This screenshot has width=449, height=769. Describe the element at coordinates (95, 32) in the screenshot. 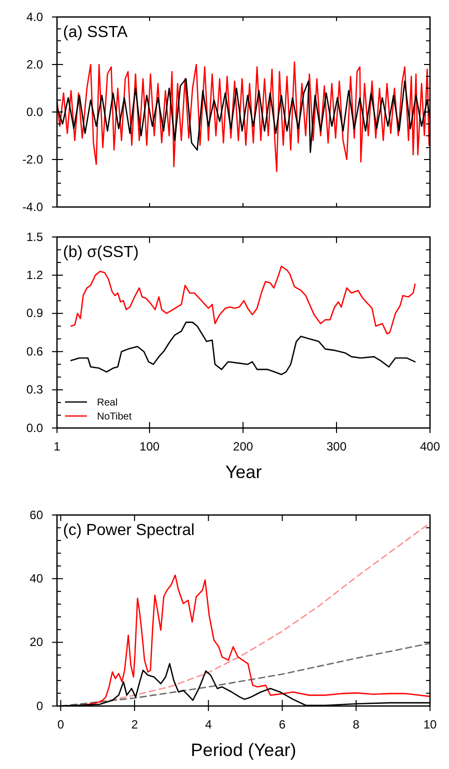

I see `chart-title: (a) SSTA` at that location.